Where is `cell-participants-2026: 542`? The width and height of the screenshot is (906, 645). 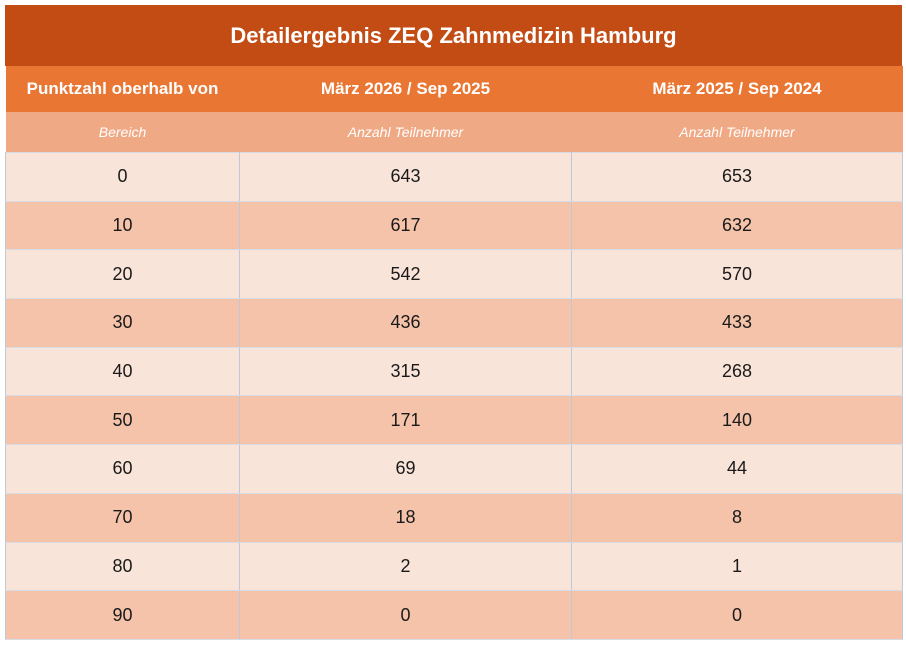
cell-participants-2026: 542 is located at coordinates (405, 274).